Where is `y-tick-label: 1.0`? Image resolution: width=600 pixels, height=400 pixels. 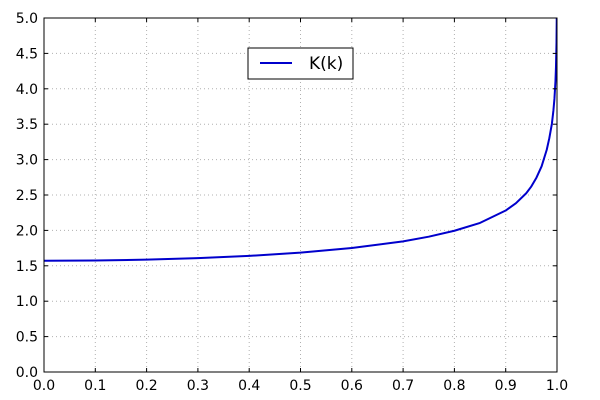
y-tick-label: 1.0 is located at coordinates (27, 302).